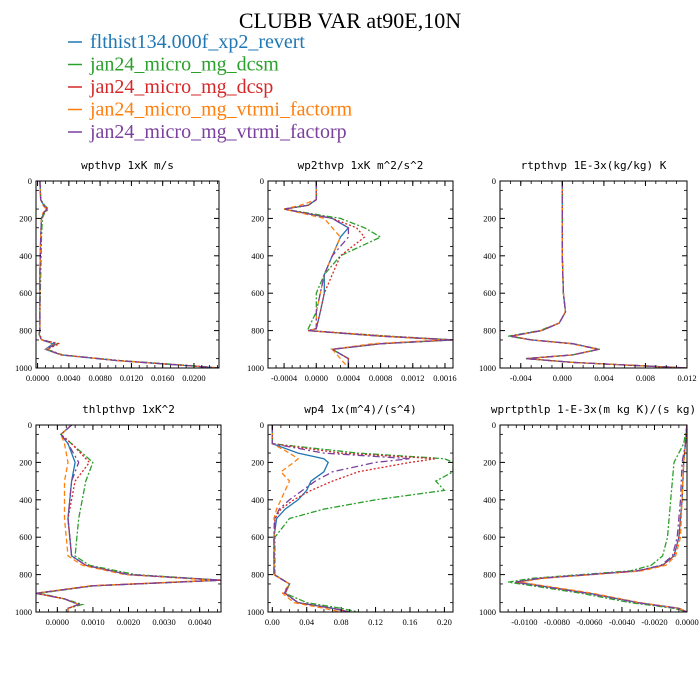  What do you see at coordinates (218, 132) in the screenshot?
I see `legend-label: jan24_micro_mg_vtrmi_factorp` at bounding box center [218, 132].